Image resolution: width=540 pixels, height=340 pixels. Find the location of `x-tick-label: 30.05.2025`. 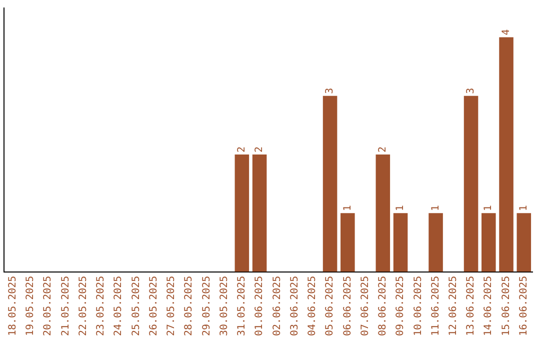

x-tick-label: 30.05.2025 is located at coordinates (224, 306).